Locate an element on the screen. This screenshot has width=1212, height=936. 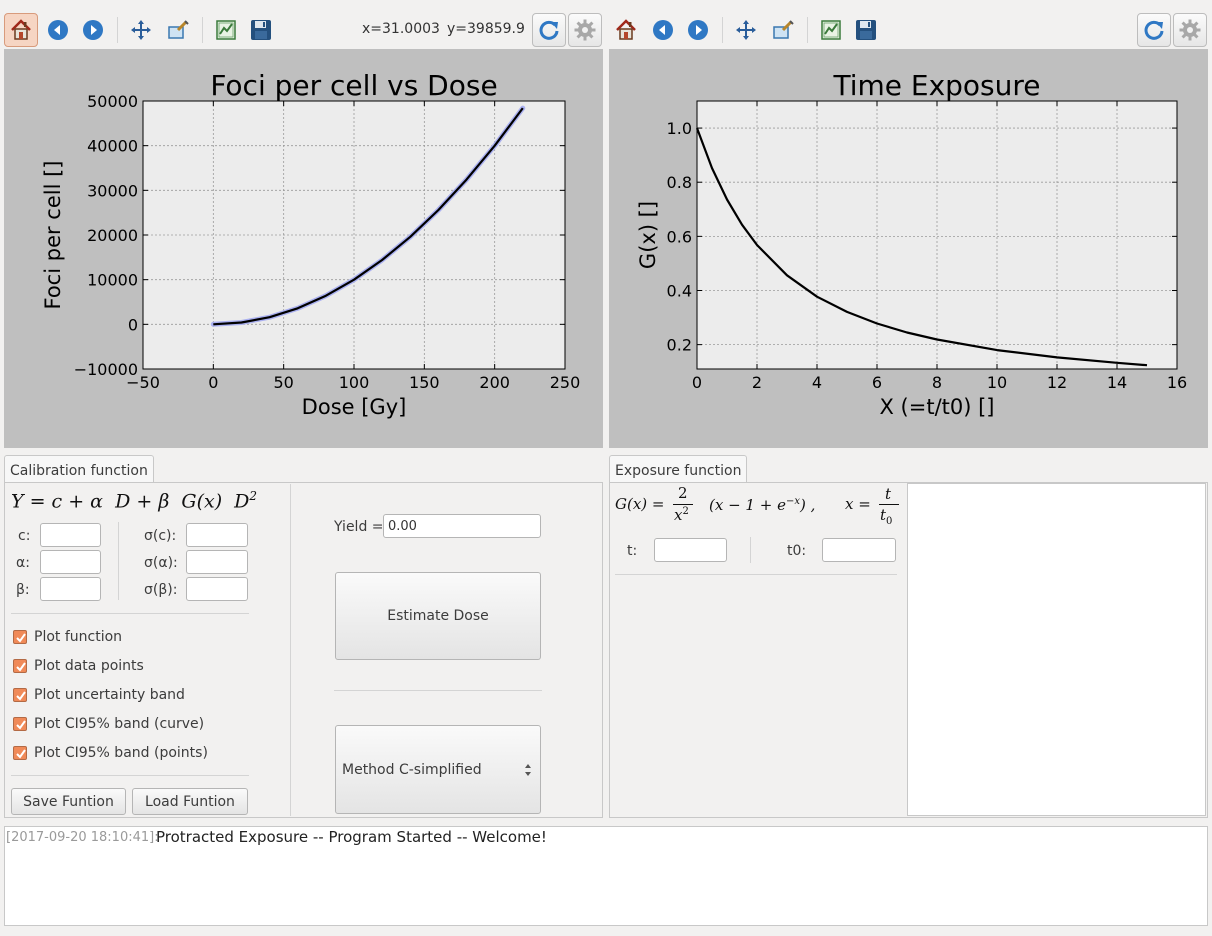
x-tick-label: 50 is located at coordinates (283, 382).